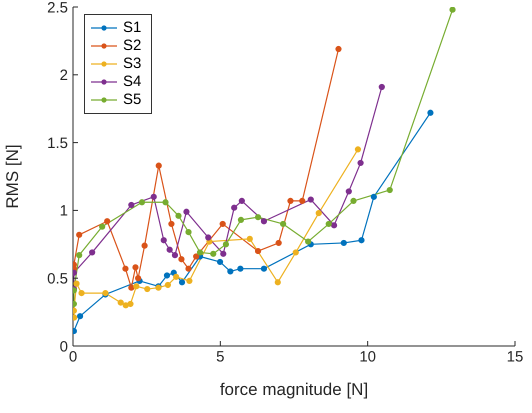 The width and height of the screenshot is (532, 413). I want to click on y-tick-label: 0.5, so click(57, 279).